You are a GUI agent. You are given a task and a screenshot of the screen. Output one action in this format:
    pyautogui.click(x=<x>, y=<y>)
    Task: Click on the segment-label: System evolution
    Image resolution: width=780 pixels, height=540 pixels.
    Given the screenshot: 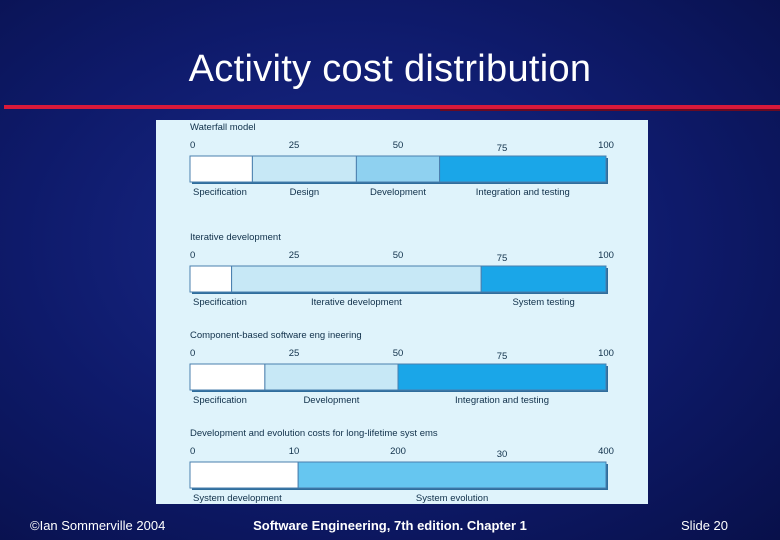 What is the action you would take?
    pyautogui.click(x=452, y=498)
    